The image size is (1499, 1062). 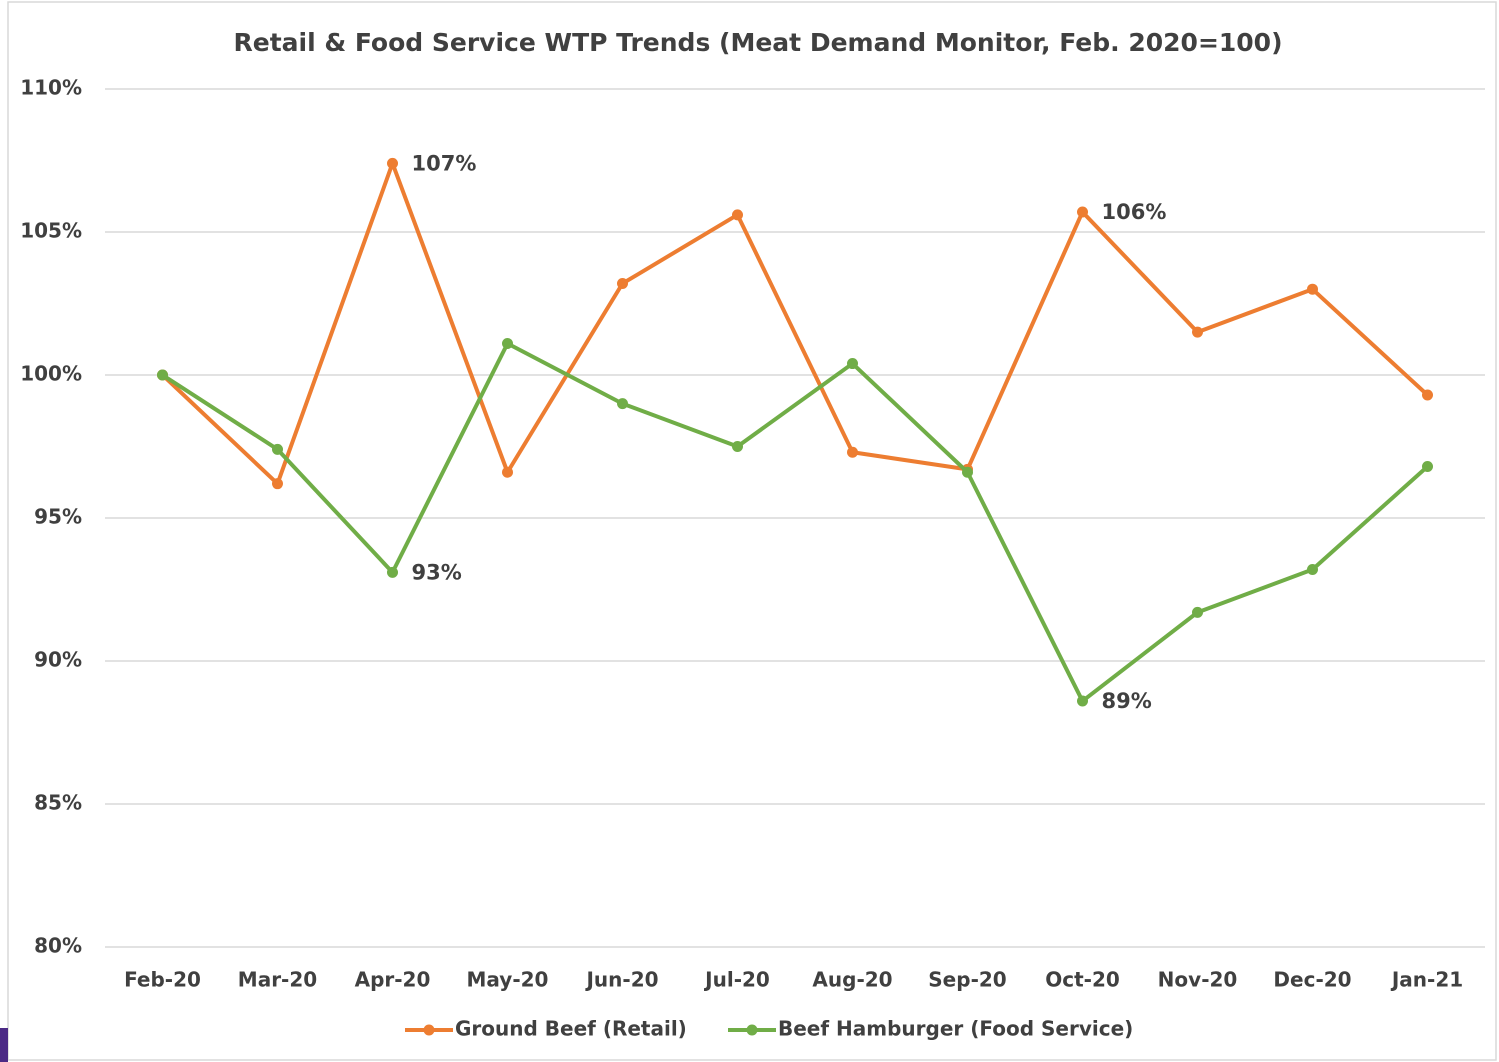 I want to click on x-tick-label: Jan-21, so click(x=1426, y=980).